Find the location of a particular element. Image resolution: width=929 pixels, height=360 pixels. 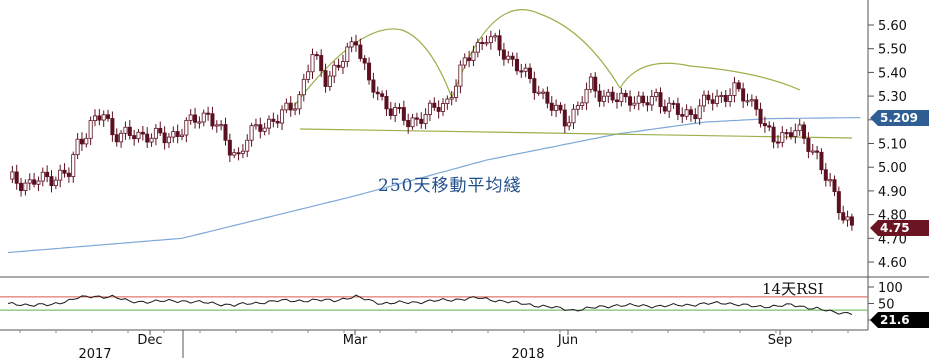

x-tick-labels: Dec Mar Jun Sep 2017 2018 is located at coordinates (434, 345).